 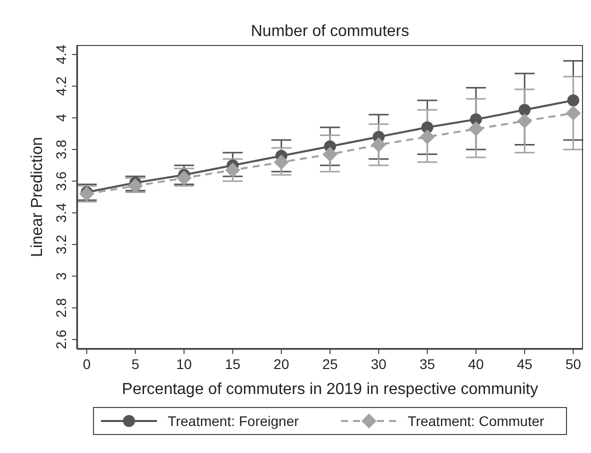 What do you see at coordinates (232, 364) in the screenshot?
I see `x-tick-label: 15` at bounding box center [232, 364].